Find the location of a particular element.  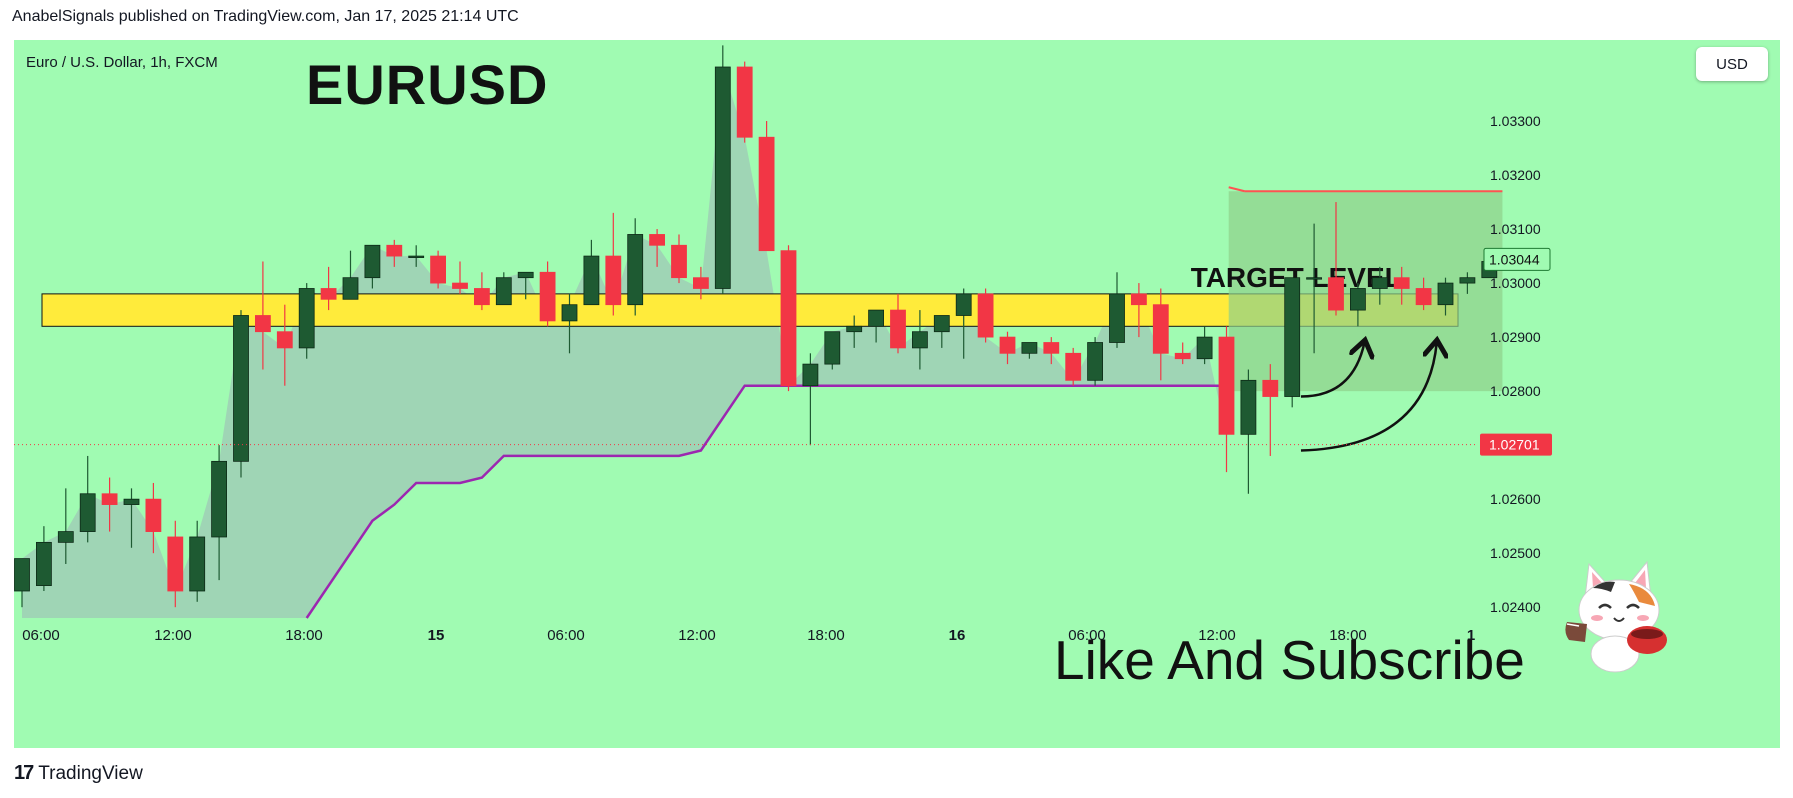

marker-price-tag is located at coordinates (1516, 444).